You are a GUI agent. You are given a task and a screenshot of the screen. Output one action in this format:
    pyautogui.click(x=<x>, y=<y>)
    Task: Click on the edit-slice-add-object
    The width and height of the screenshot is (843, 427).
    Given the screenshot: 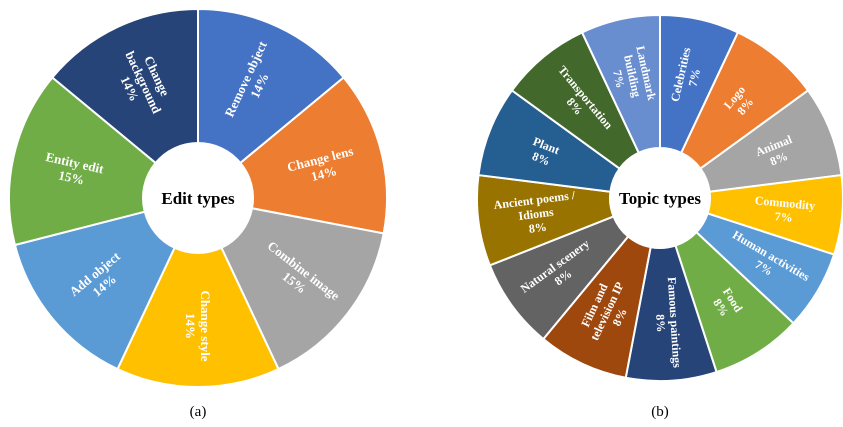 What is the action you would take?
    pyautogui.click(x=94, y=290)
    